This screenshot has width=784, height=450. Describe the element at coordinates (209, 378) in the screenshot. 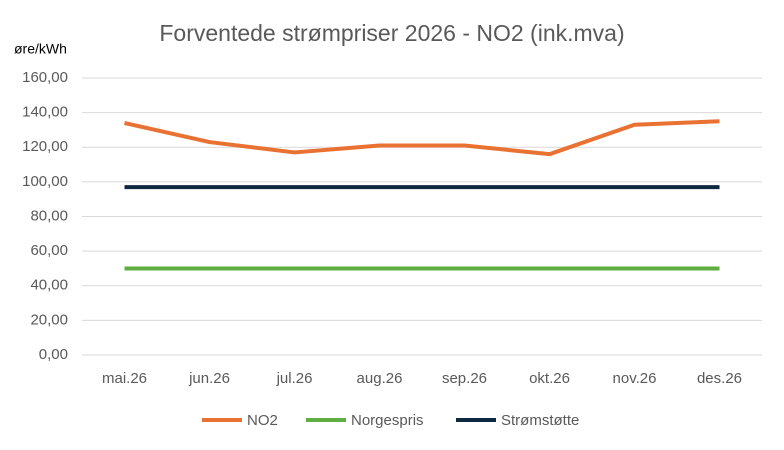

I see `x-tick-label: jun.26` at that location.